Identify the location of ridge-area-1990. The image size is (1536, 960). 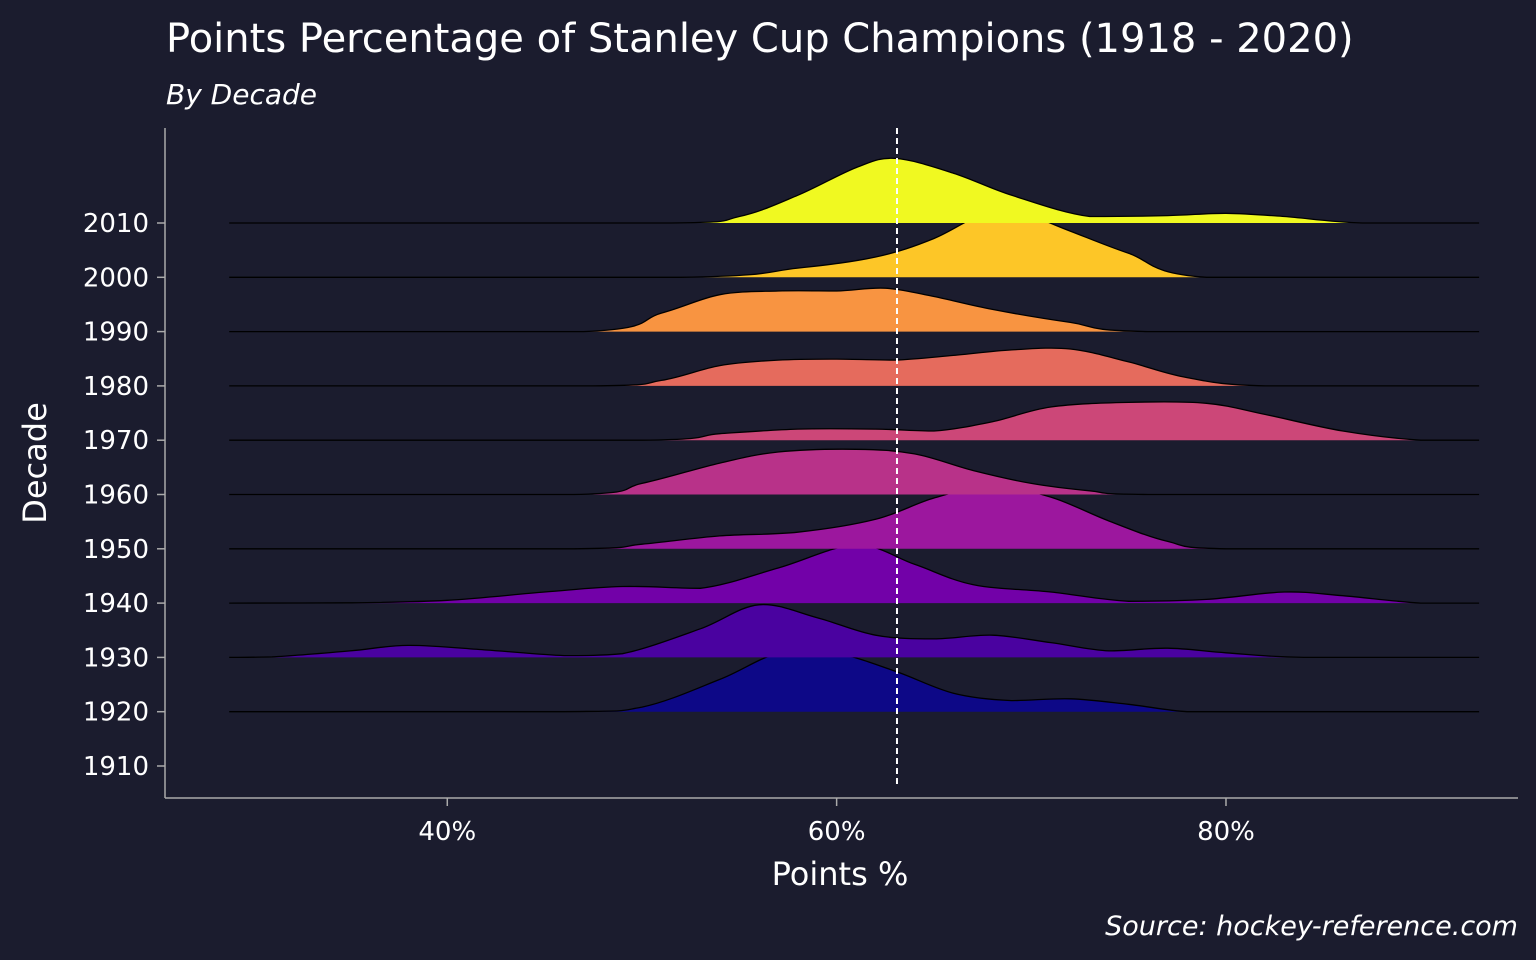
(854, 310).